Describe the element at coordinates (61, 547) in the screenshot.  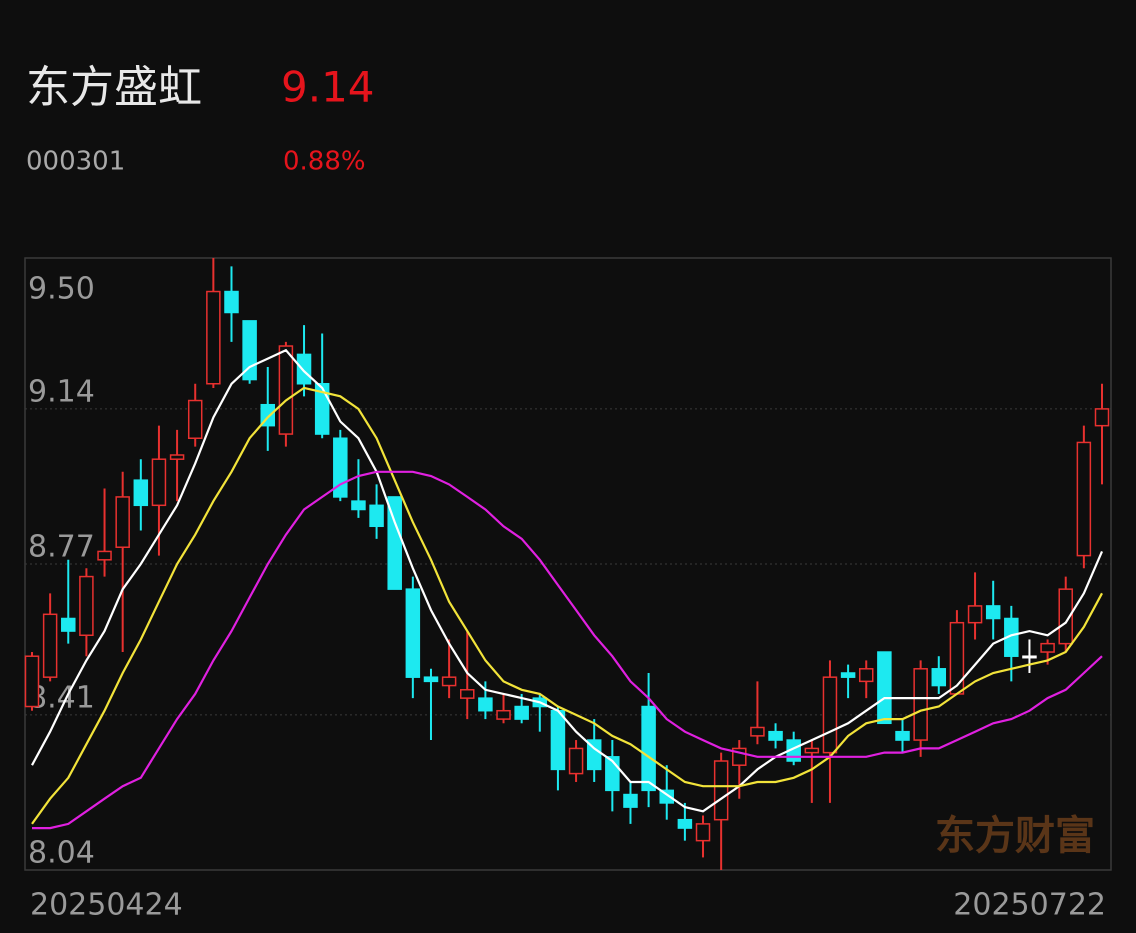
I see `y-tick-label: 8.77` at that location.